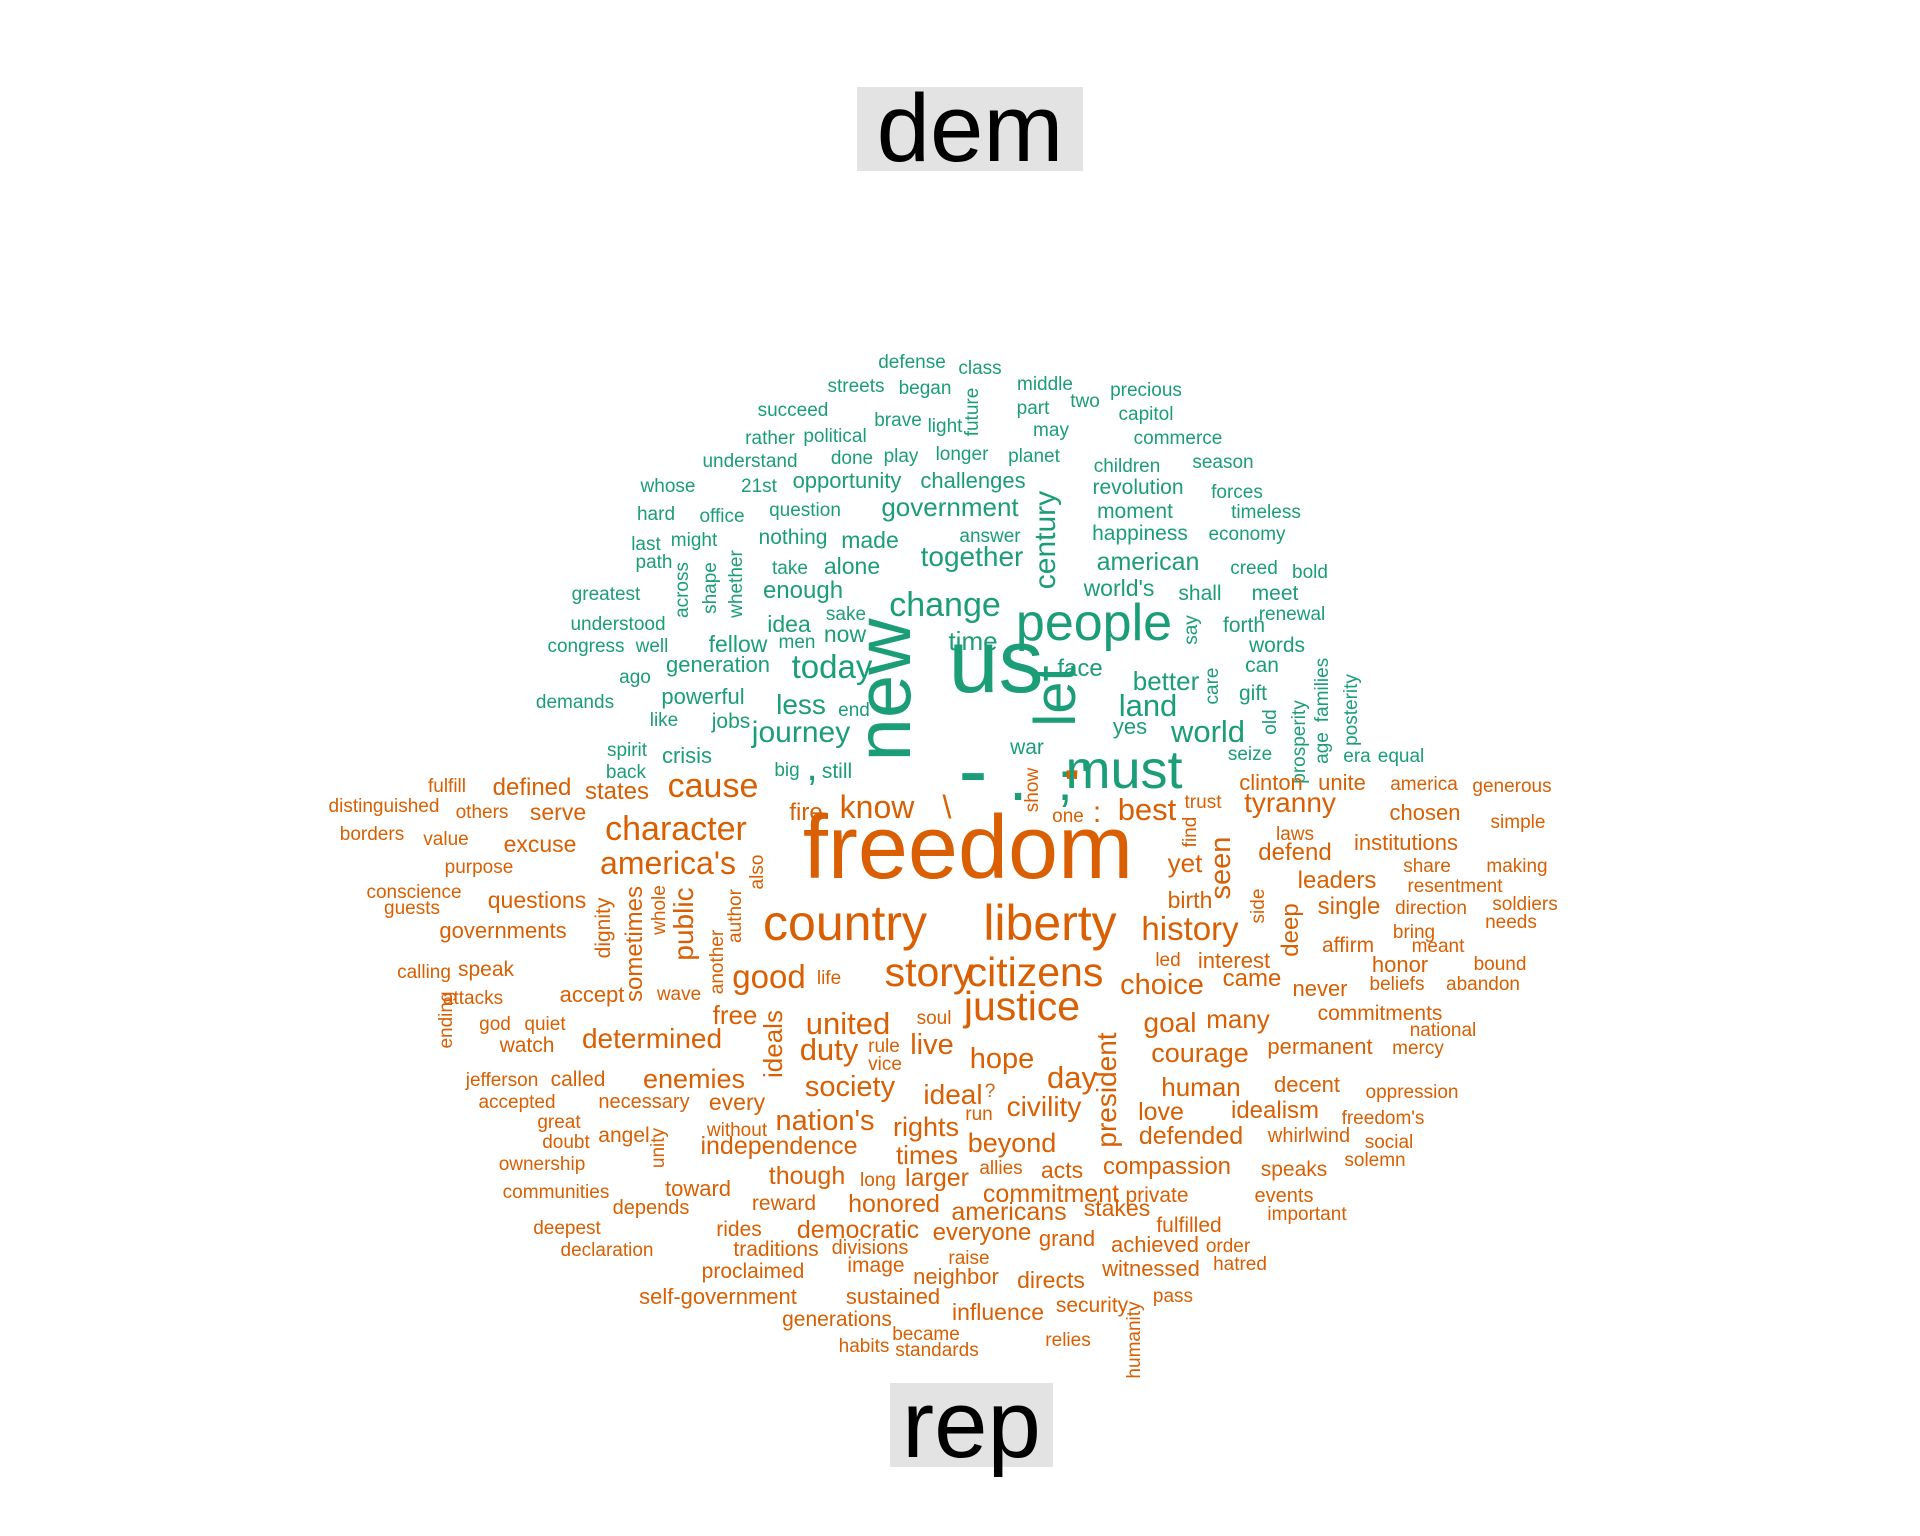 This screenshot has height=1536, width=1920. Describe the element at coordinates (668, 863) in the screenshot. I see `rep-word: america's` at that location.